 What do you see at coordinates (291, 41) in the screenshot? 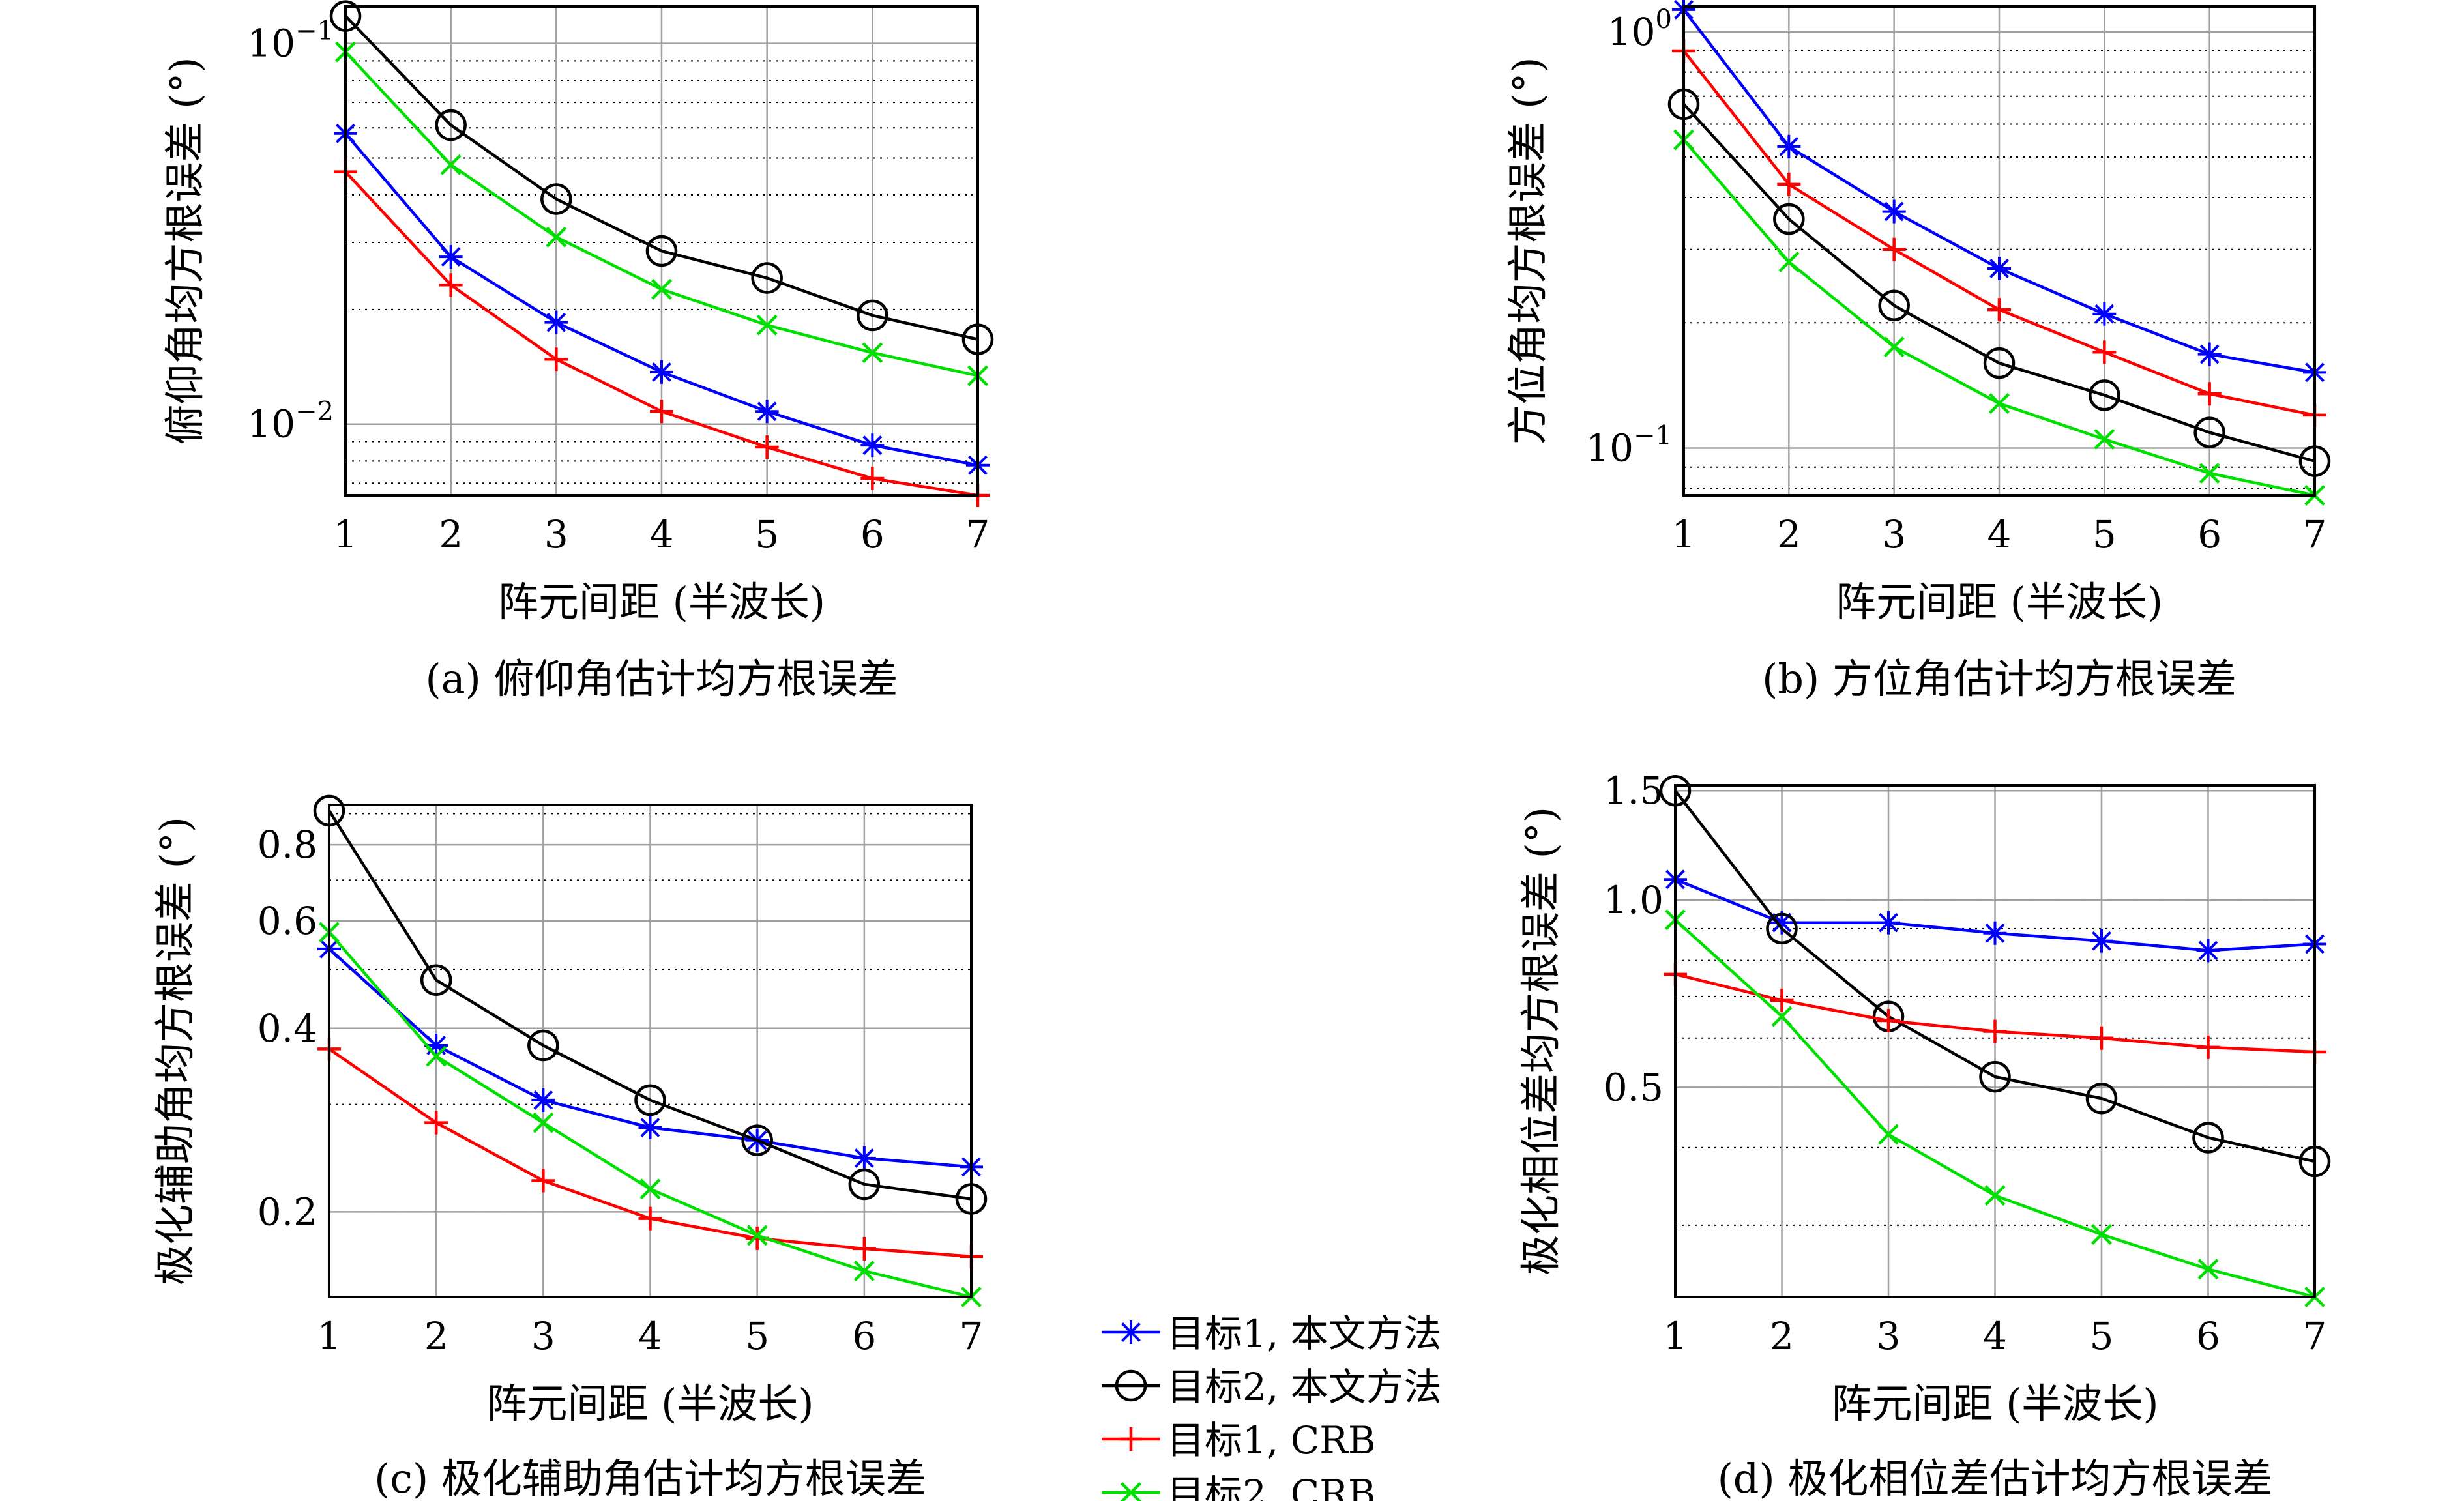
I see `y-tick-label: 10⁻¹` at bounding box center [291, 41].